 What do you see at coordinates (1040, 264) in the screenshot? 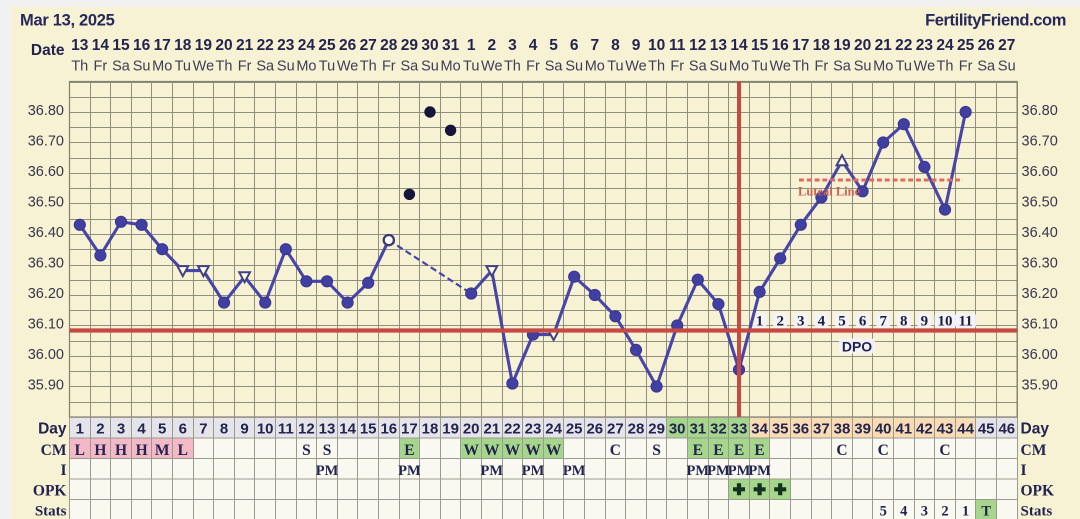
I see `svg-text: 36.30` at bounding box center [1040, 264].